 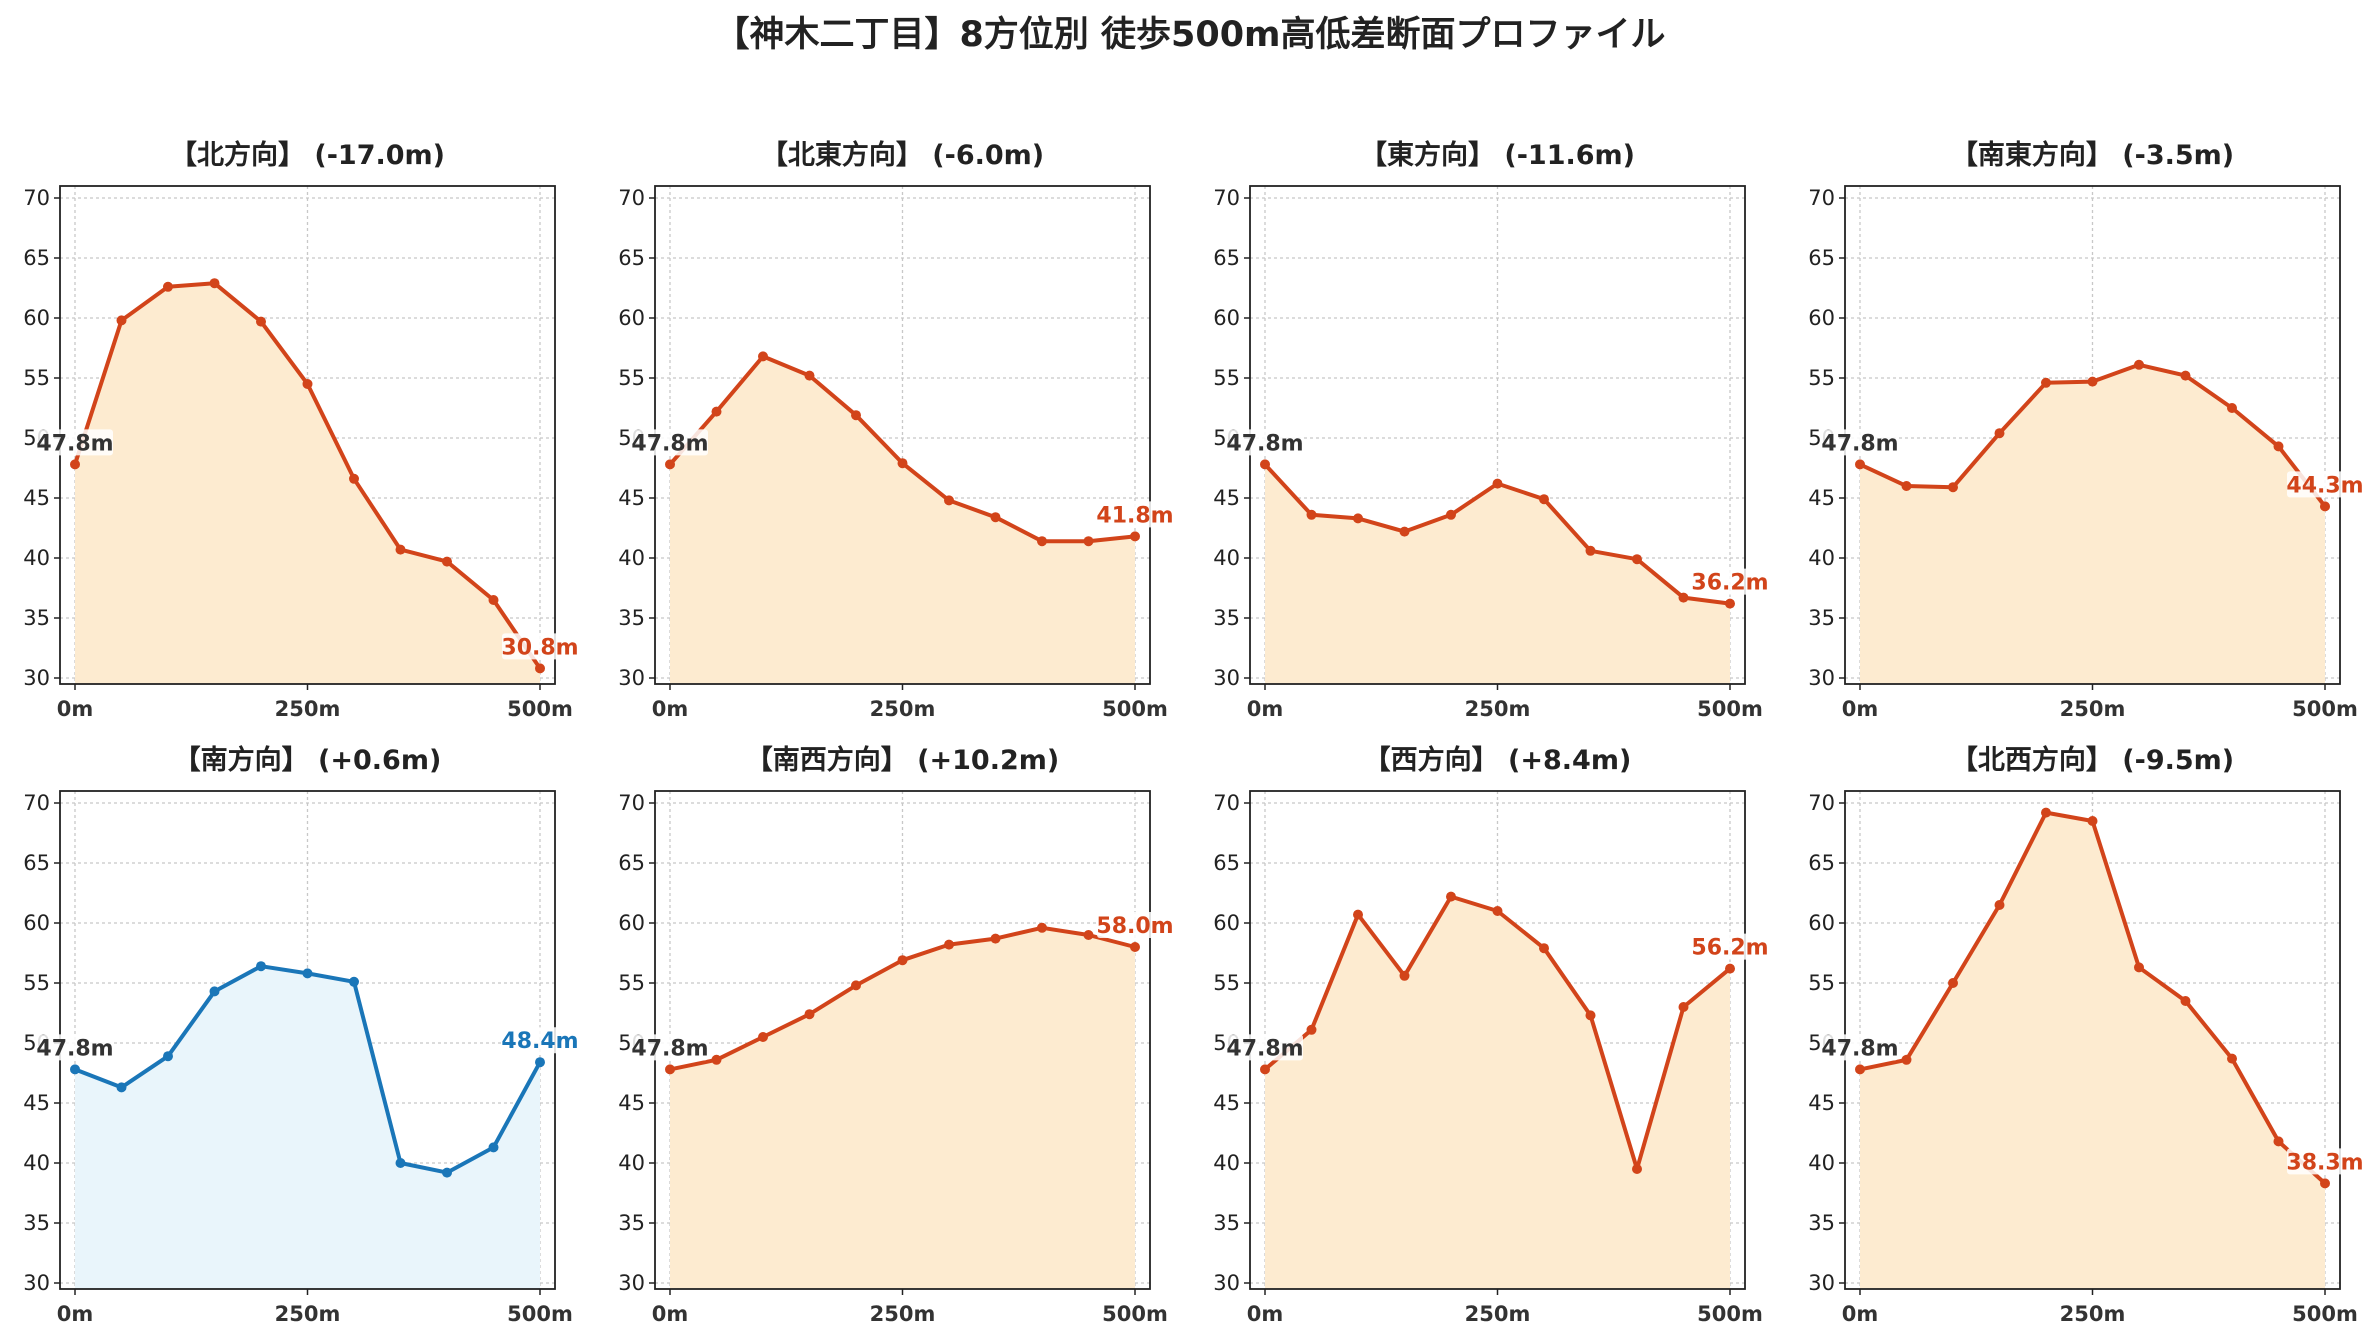 What do you see at coordinates (1190, 35) in the screenshot?
I see `main-title: 【神木二丁目】8方位別 徒歩500m高低差断面プロファイル` at bounding box center [1190, 35].